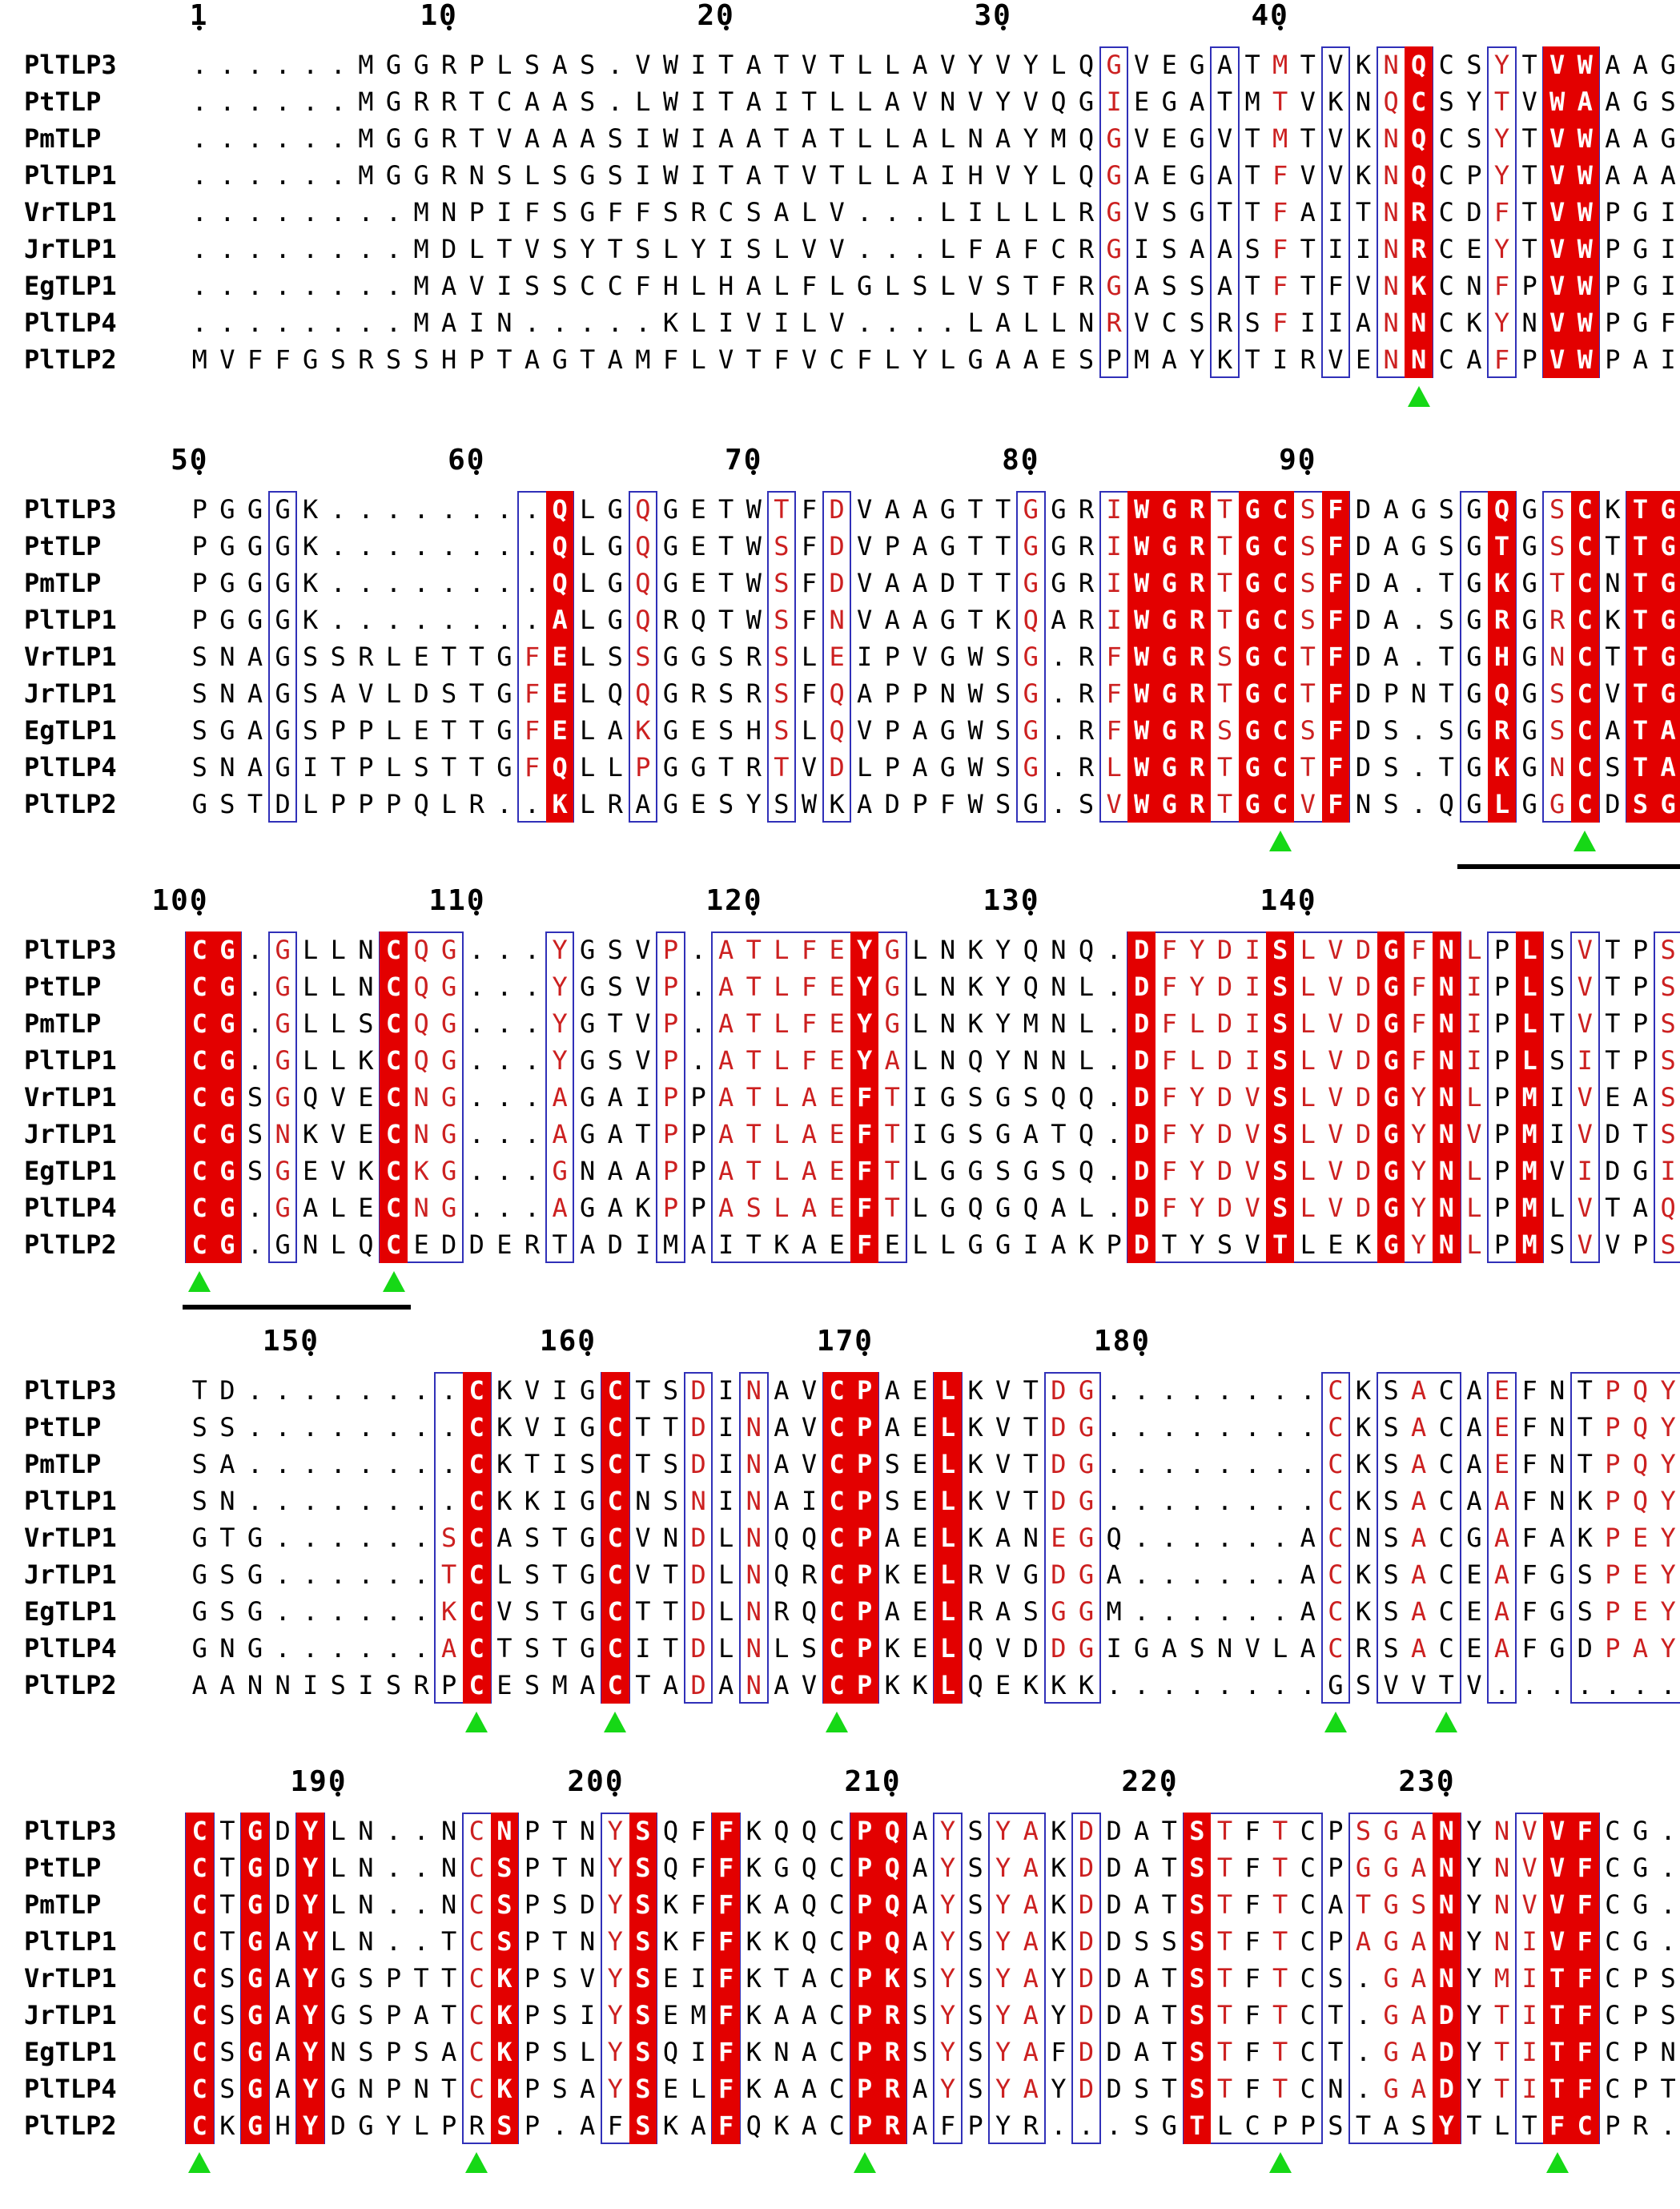  What do you see at coordinates (670, 1244) in the screenshot?
I see `residue: M` at bounding box center [670, 1244].